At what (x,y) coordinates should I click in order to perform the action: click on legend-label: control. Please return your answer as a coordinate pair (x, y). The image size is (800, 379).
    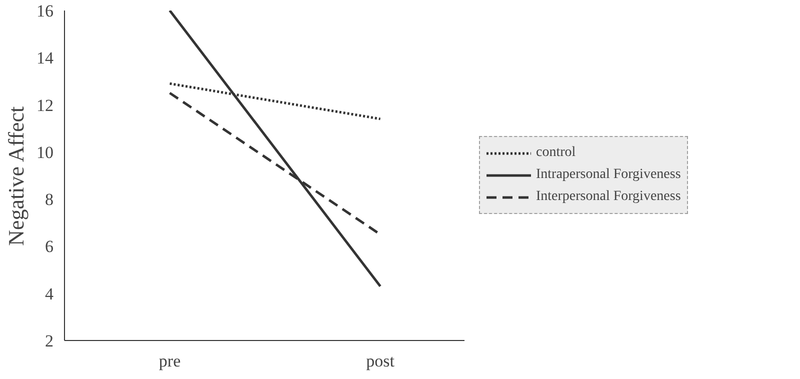
    Looking at the image, I should click on (556, 153).